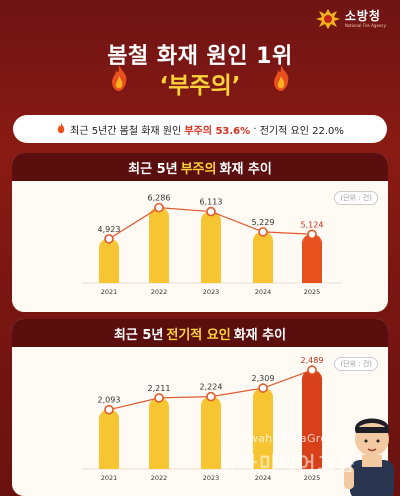 This screenshot has height=496, width=400. I want to click on page-subtitle: ‘부주의’, so click(200, 86).